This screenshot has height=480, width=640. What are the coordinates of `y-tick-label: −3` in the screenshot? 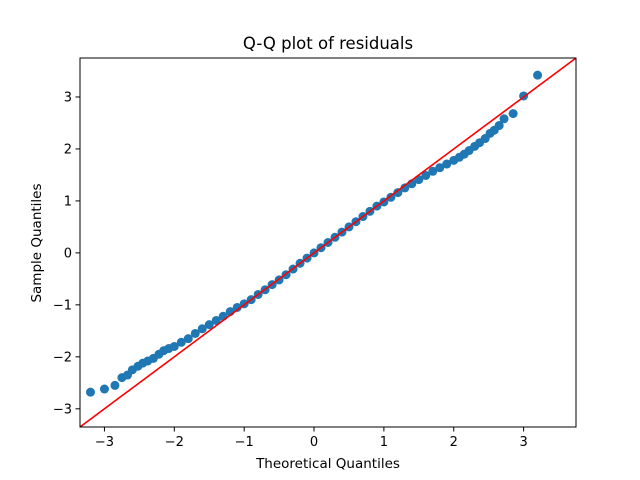 It's located at (62, 409).